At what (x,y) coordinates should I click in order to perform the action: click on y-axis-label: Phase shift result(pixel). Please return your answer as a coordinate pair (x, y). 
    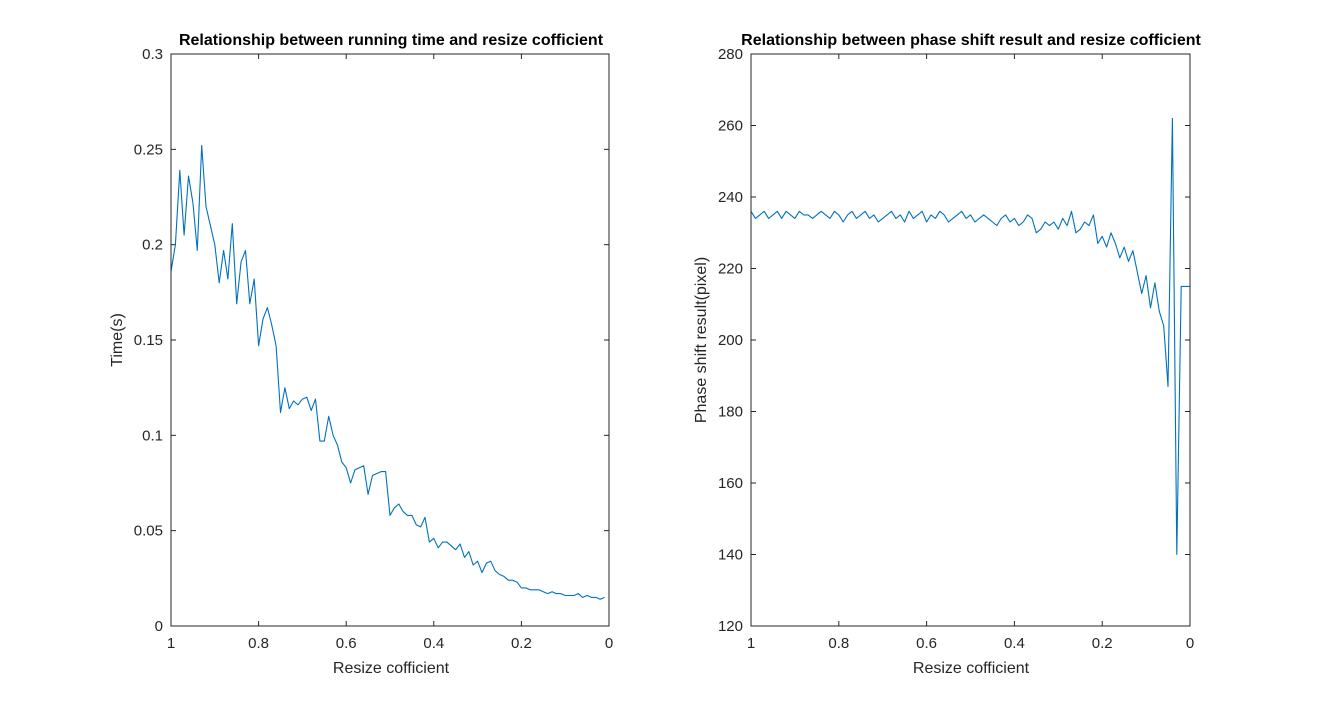
    Looking at the image, I should click on (701, 340).